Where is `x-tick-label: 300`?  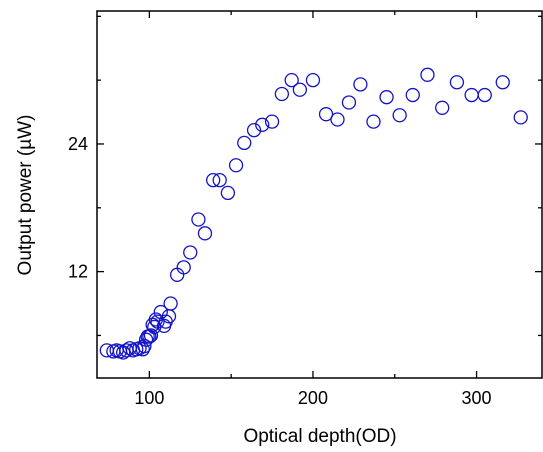 x-tick-label: 300 is located at coordinates (477, 398).